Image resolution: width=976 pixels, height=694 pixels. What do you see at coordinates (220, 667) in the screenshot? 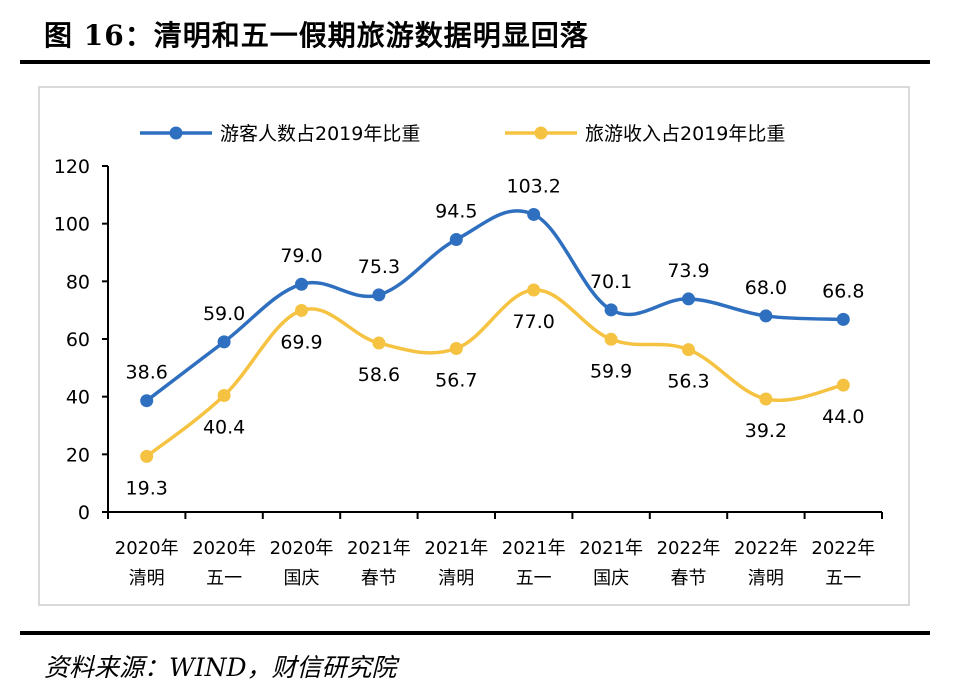
I see `source-note: 资料来源：WIND，财信研究院` at bounding box center [220, 667].